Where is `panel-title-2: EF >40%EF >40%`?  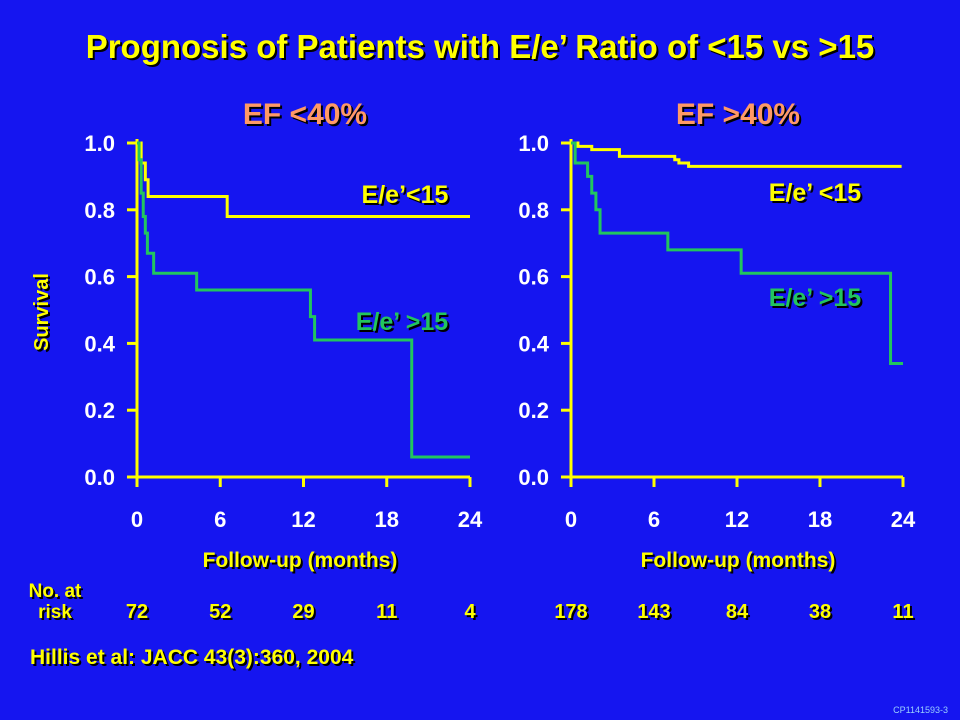
panel-title-2: EF >40%EF >40% is located at coordinates (739, 115).